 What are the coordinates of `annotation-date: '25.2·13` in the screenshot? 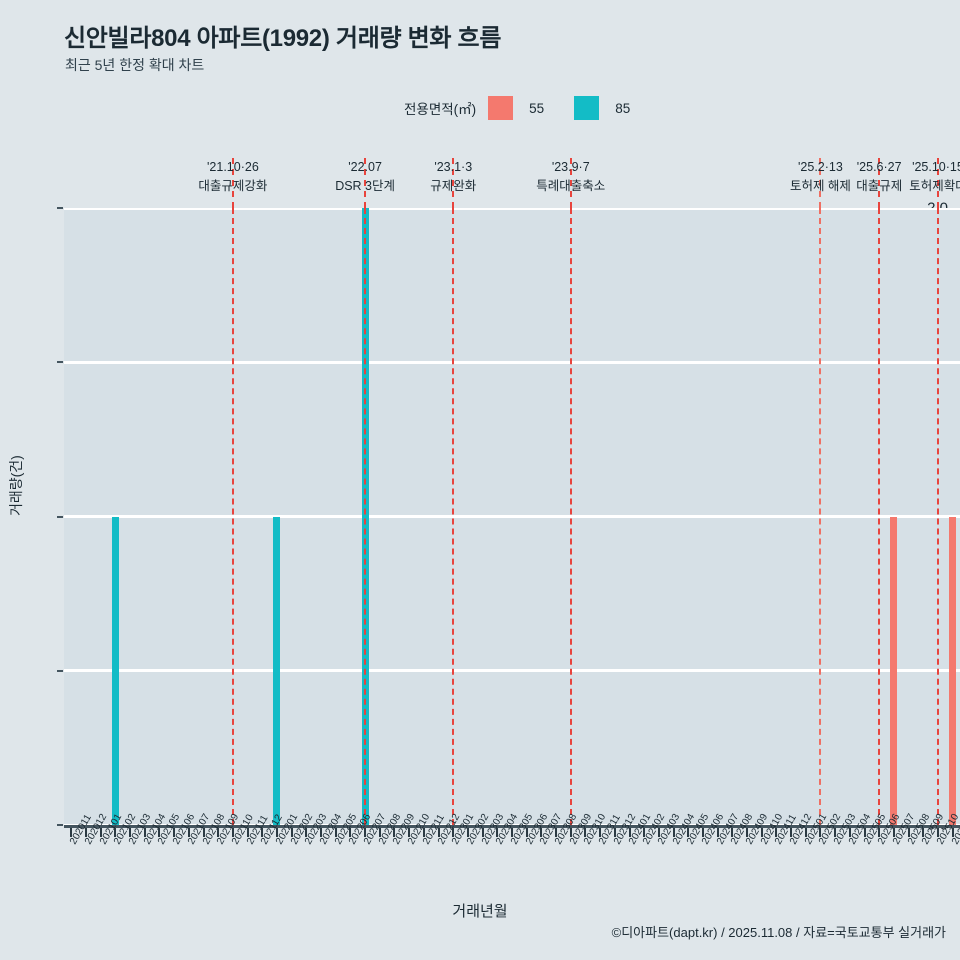 It's located at (820, 167).